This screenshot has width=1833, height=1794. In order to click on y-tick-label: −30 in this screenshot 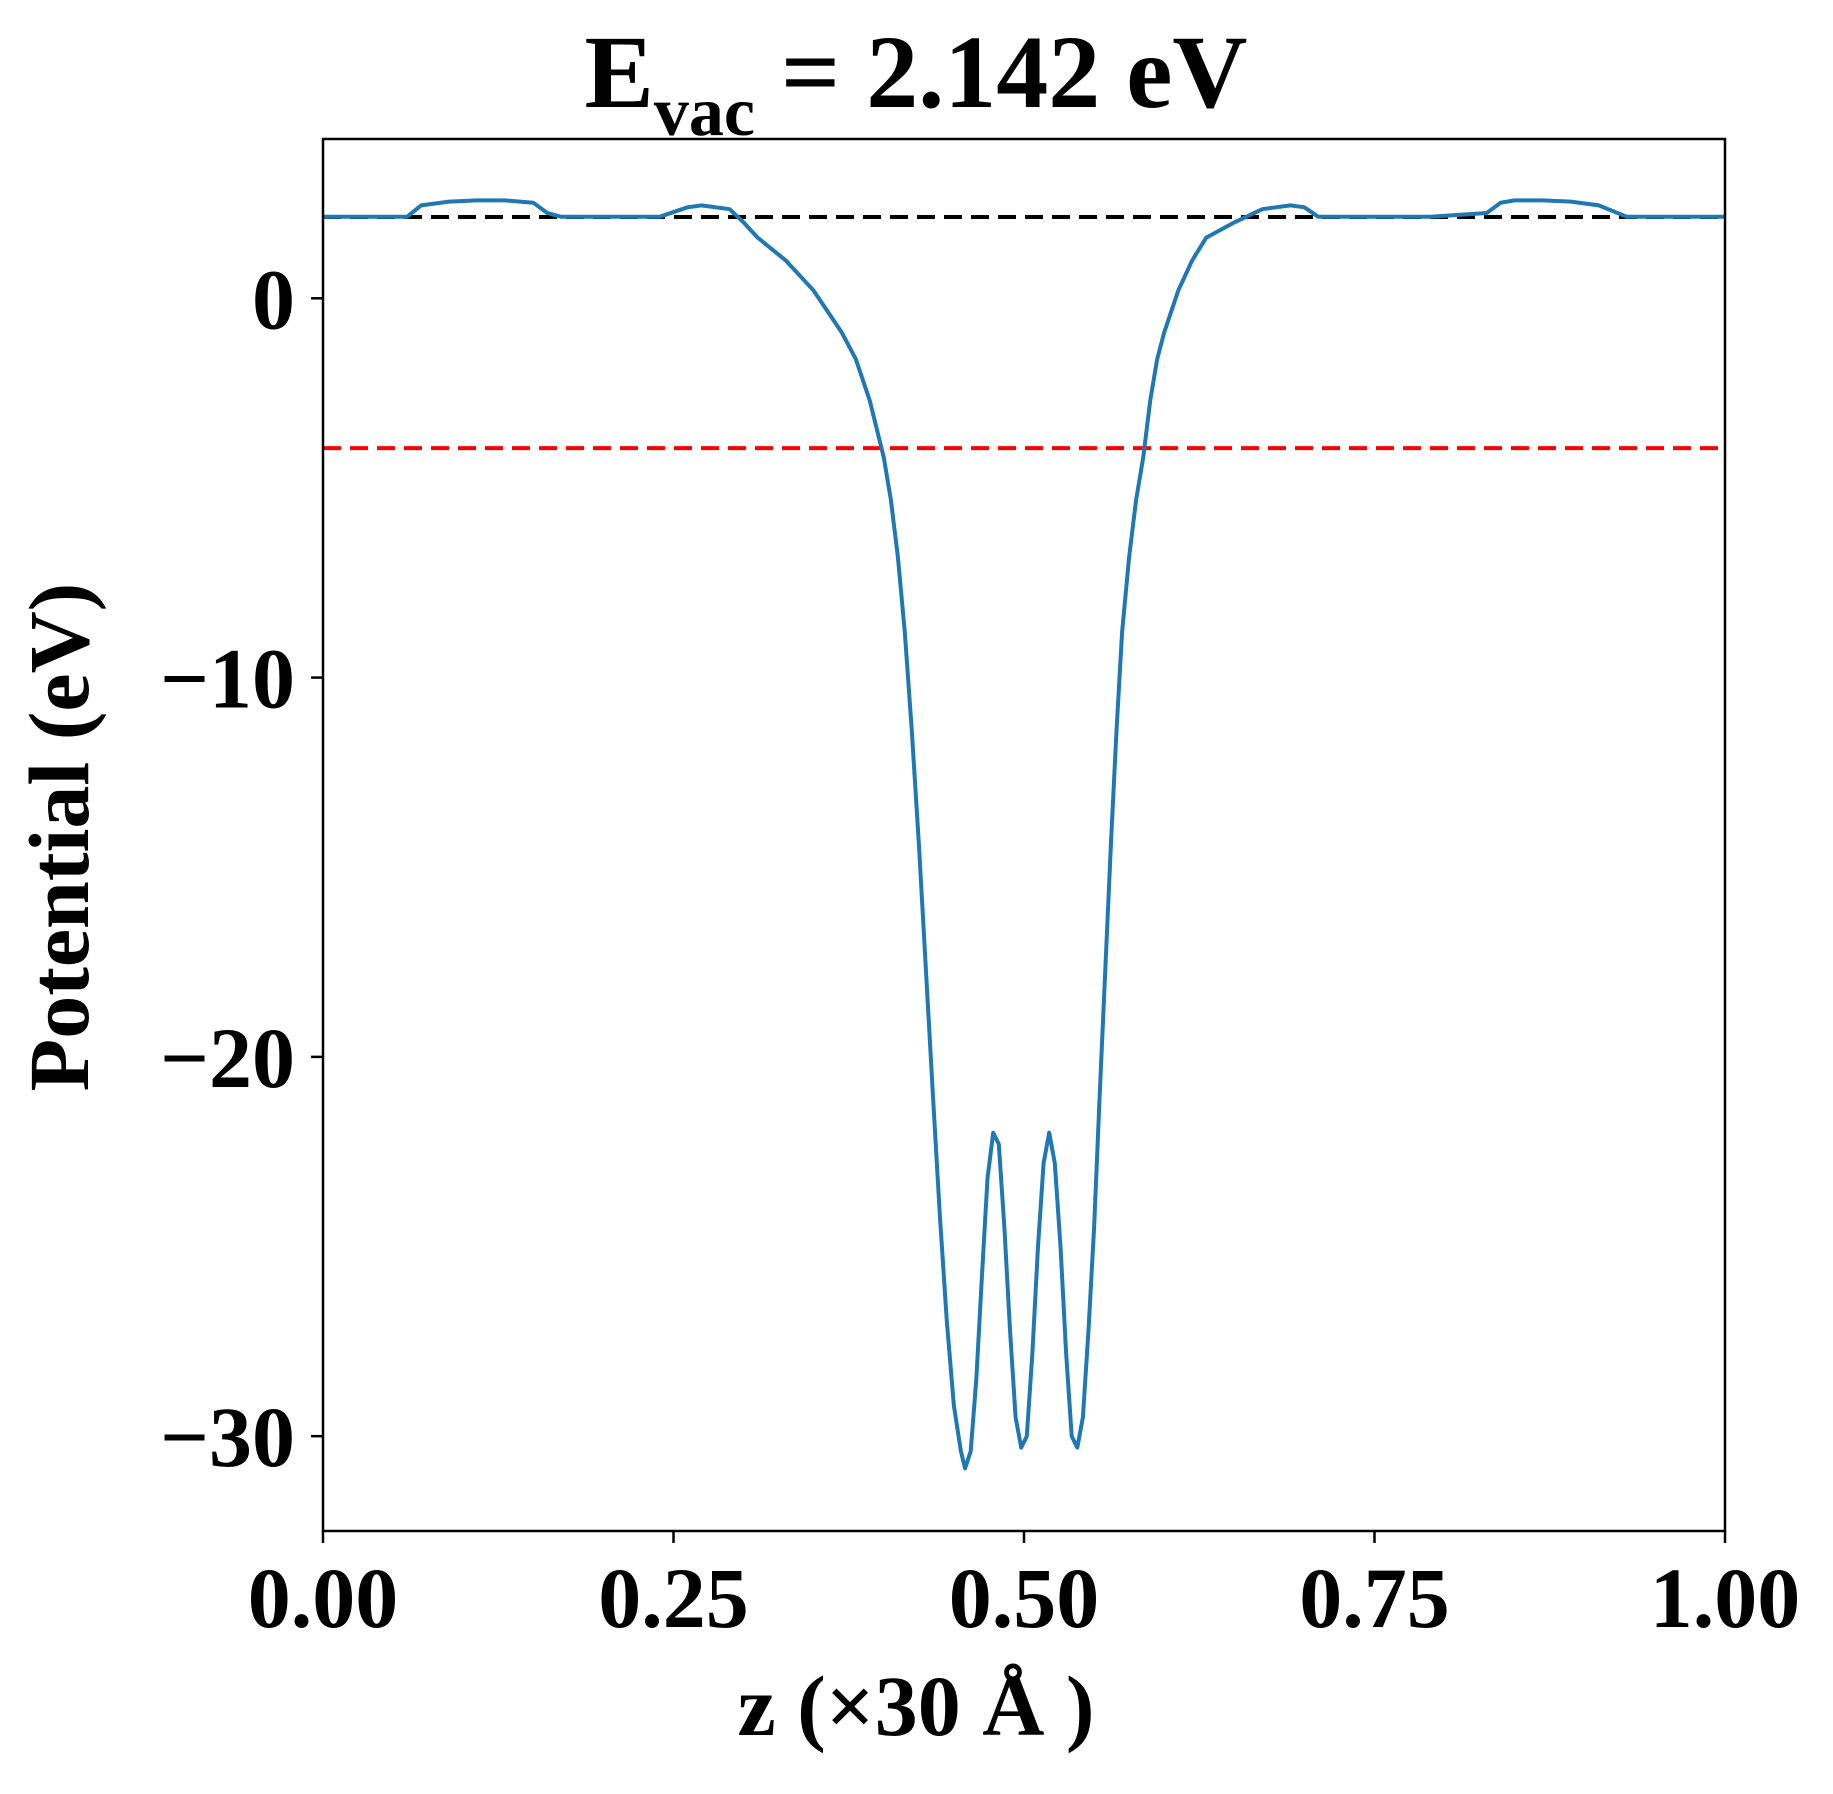, I will do `click(227, 1437)`.